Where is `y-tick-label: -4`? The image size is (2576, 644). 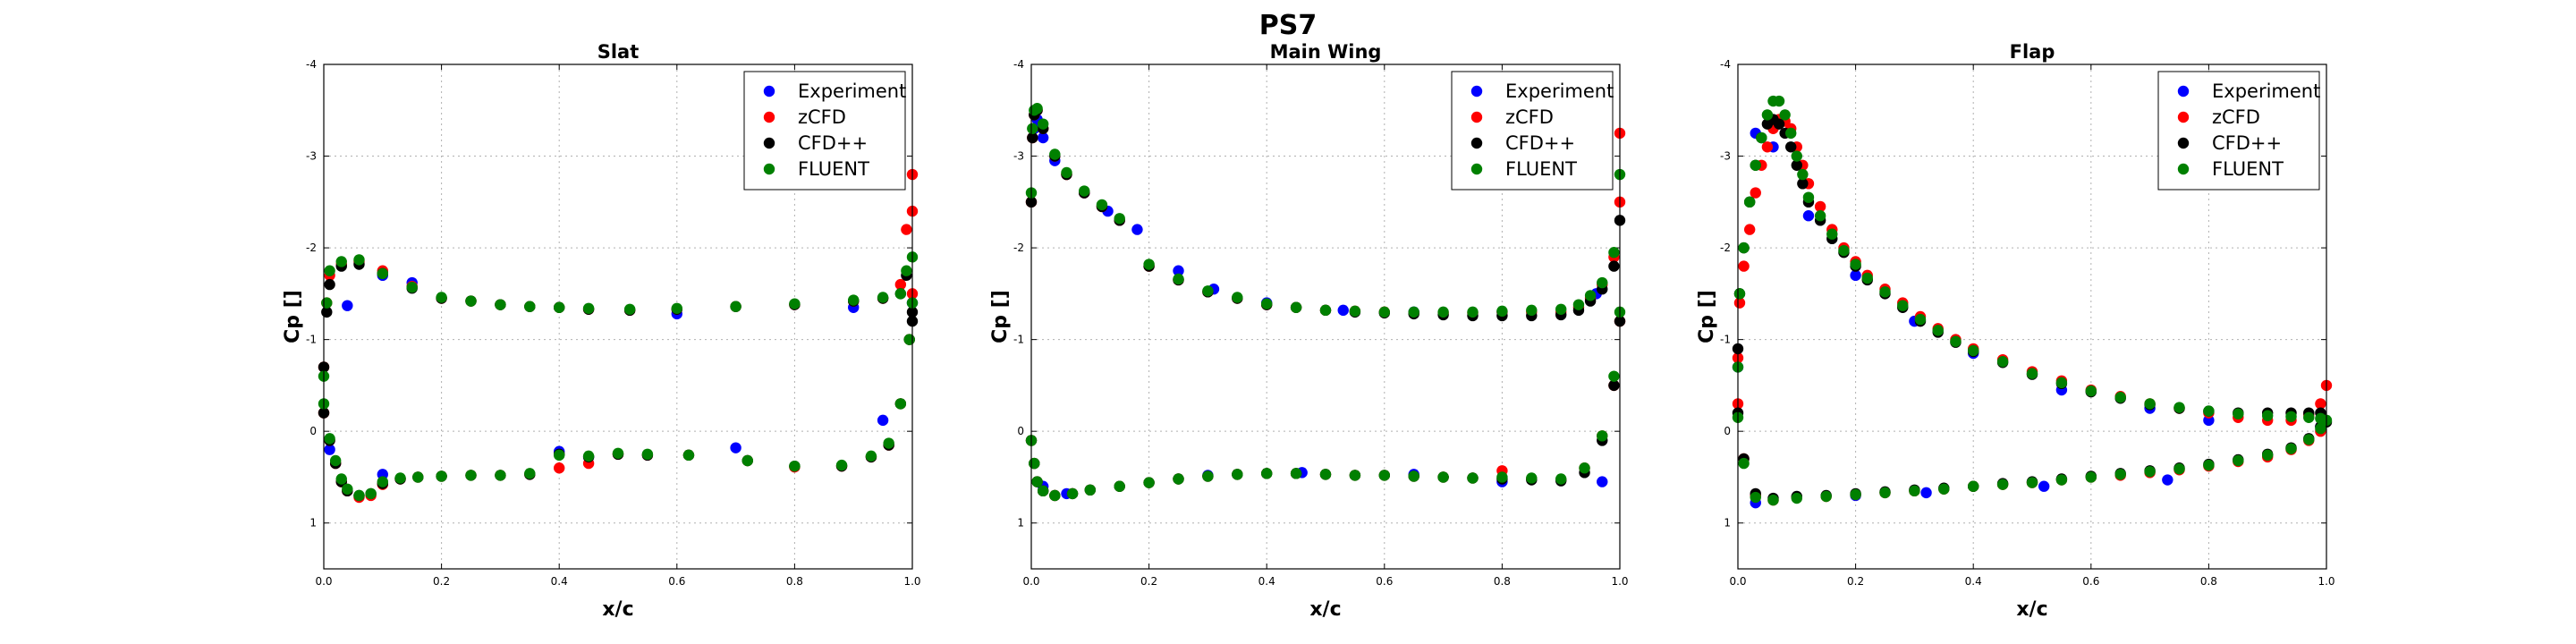
y-tick-label: -4 is located at coordinates (1018, 64).